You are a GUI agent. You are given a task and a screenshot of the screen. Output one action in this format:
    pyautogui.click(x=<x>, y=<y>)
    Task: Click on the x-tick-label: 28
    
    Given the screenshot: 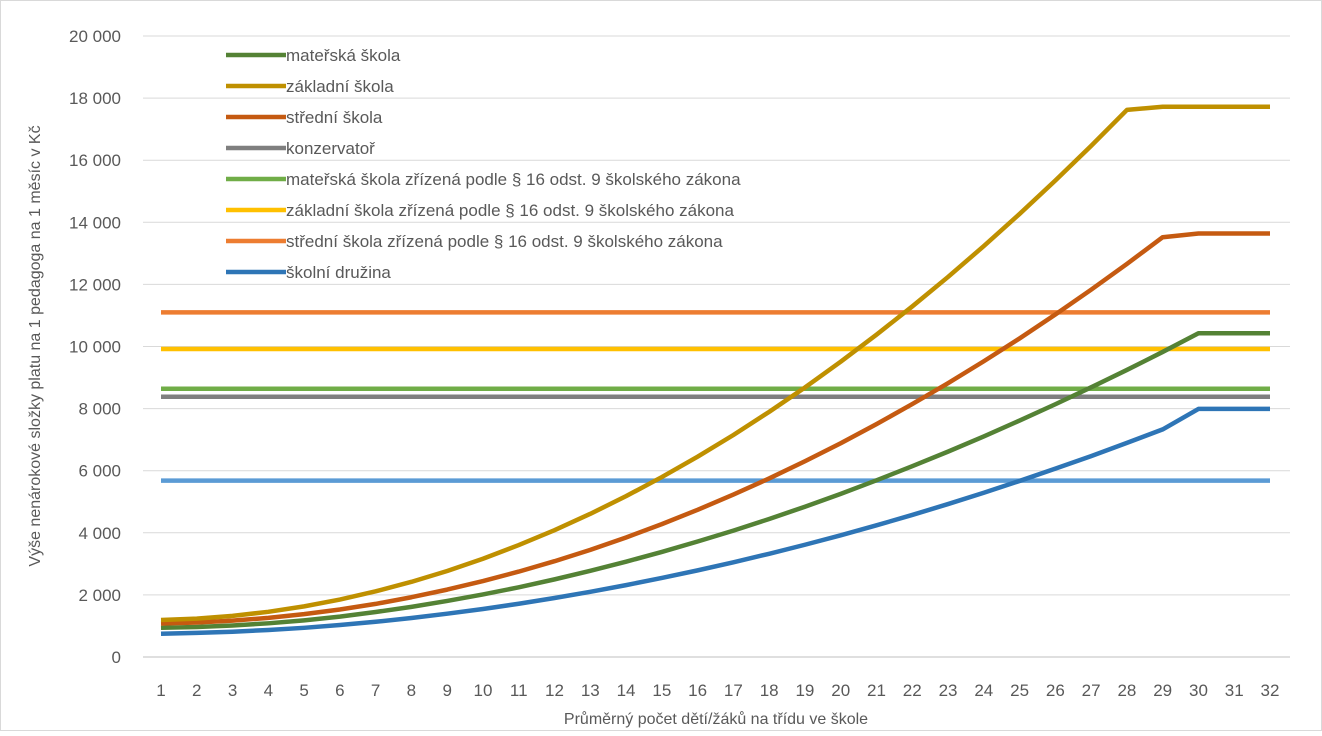 What is the action you would take?
    pyautogui.click(x=1126, y=690)
    